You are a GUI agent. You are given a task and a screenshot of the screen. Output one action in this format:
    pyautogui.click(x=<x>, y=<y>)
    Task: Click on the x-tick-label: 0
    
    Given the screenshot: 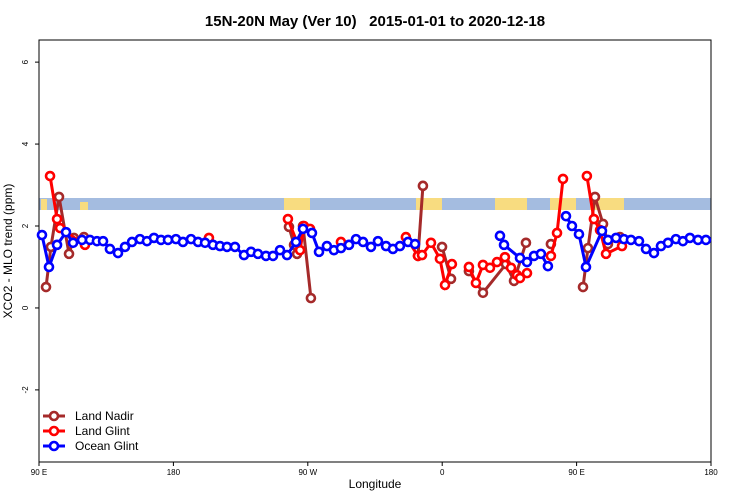 What is the action you would take?
    pyautogui.click(x=442, y=472)
    